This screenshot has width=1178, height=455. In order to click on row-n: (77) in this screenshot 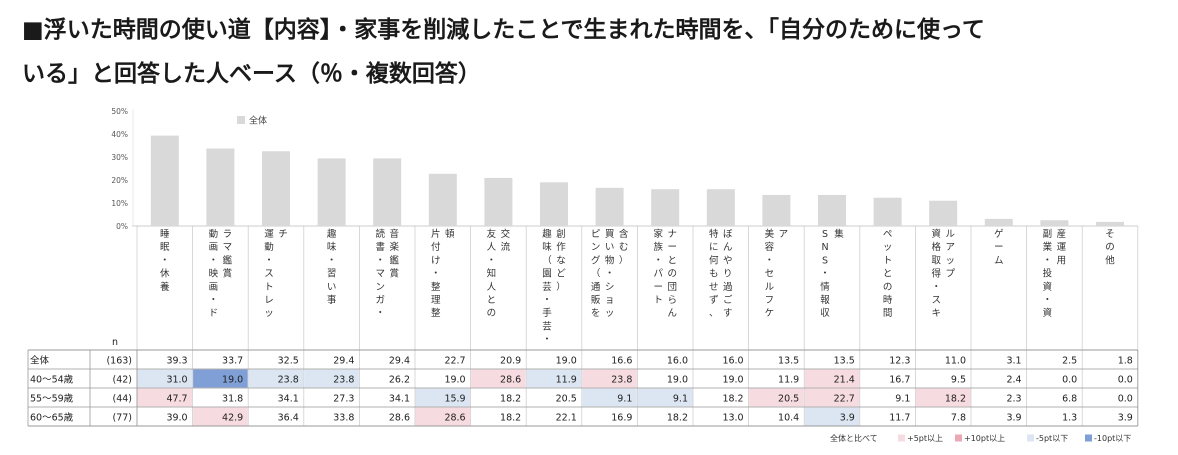, I will do `click(122, 418)`.